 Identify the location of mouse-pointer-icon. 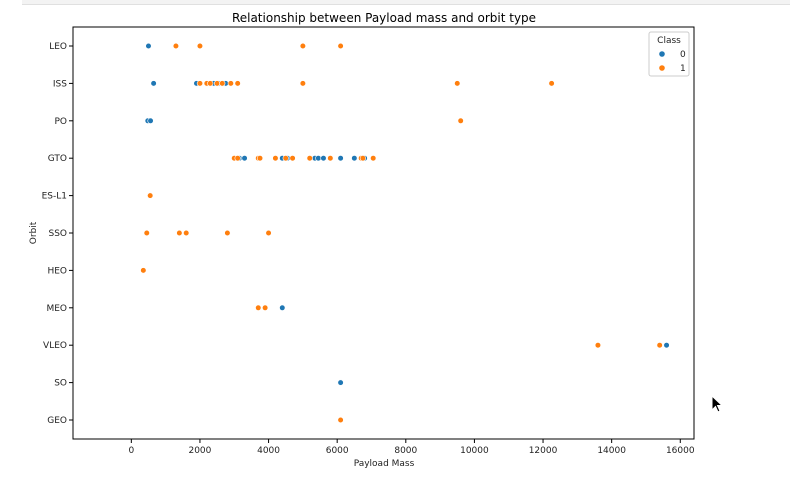
(717, 404).